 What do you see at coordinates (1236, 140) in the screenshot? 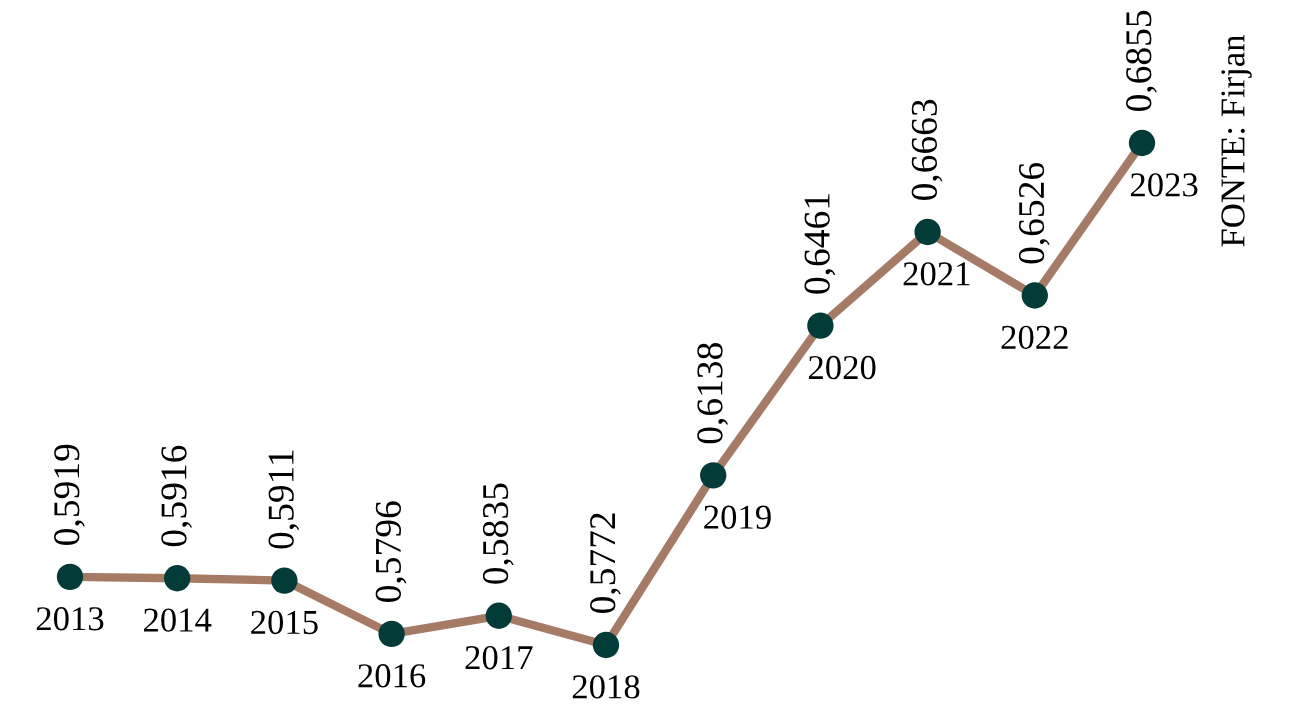
I see `source-note: FONTE: Firjan` at bounding box center [1236, 140].